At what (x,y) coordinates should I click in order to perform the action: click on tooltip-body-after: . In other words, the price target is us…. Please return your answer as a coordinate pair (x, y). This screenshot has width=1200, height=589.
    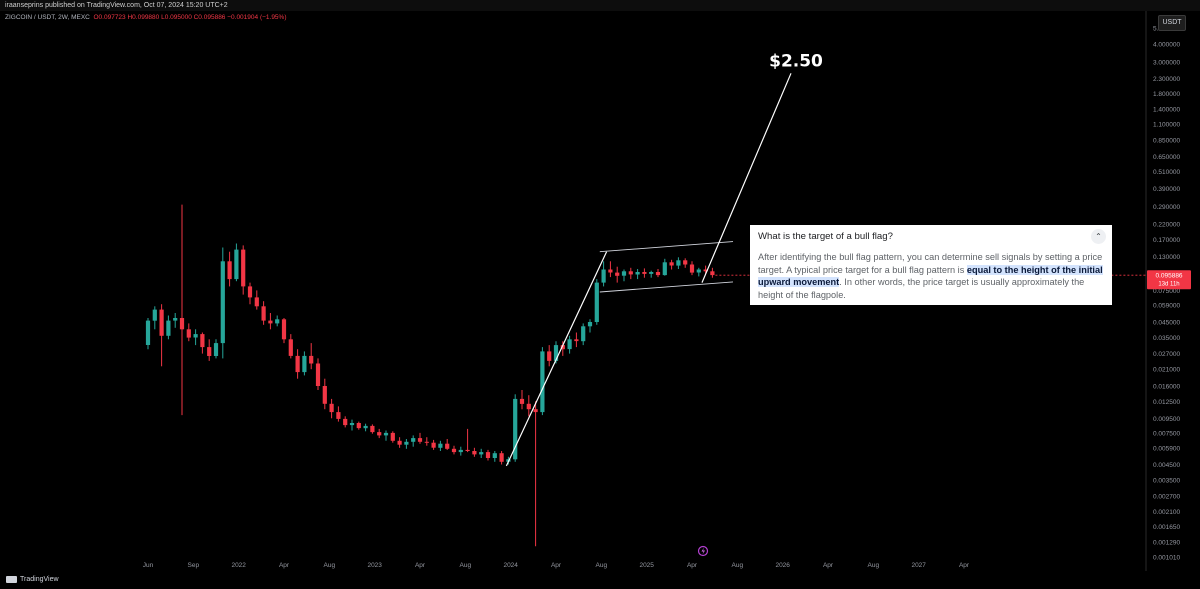
    Looking at the image, I should click on (921, 288).